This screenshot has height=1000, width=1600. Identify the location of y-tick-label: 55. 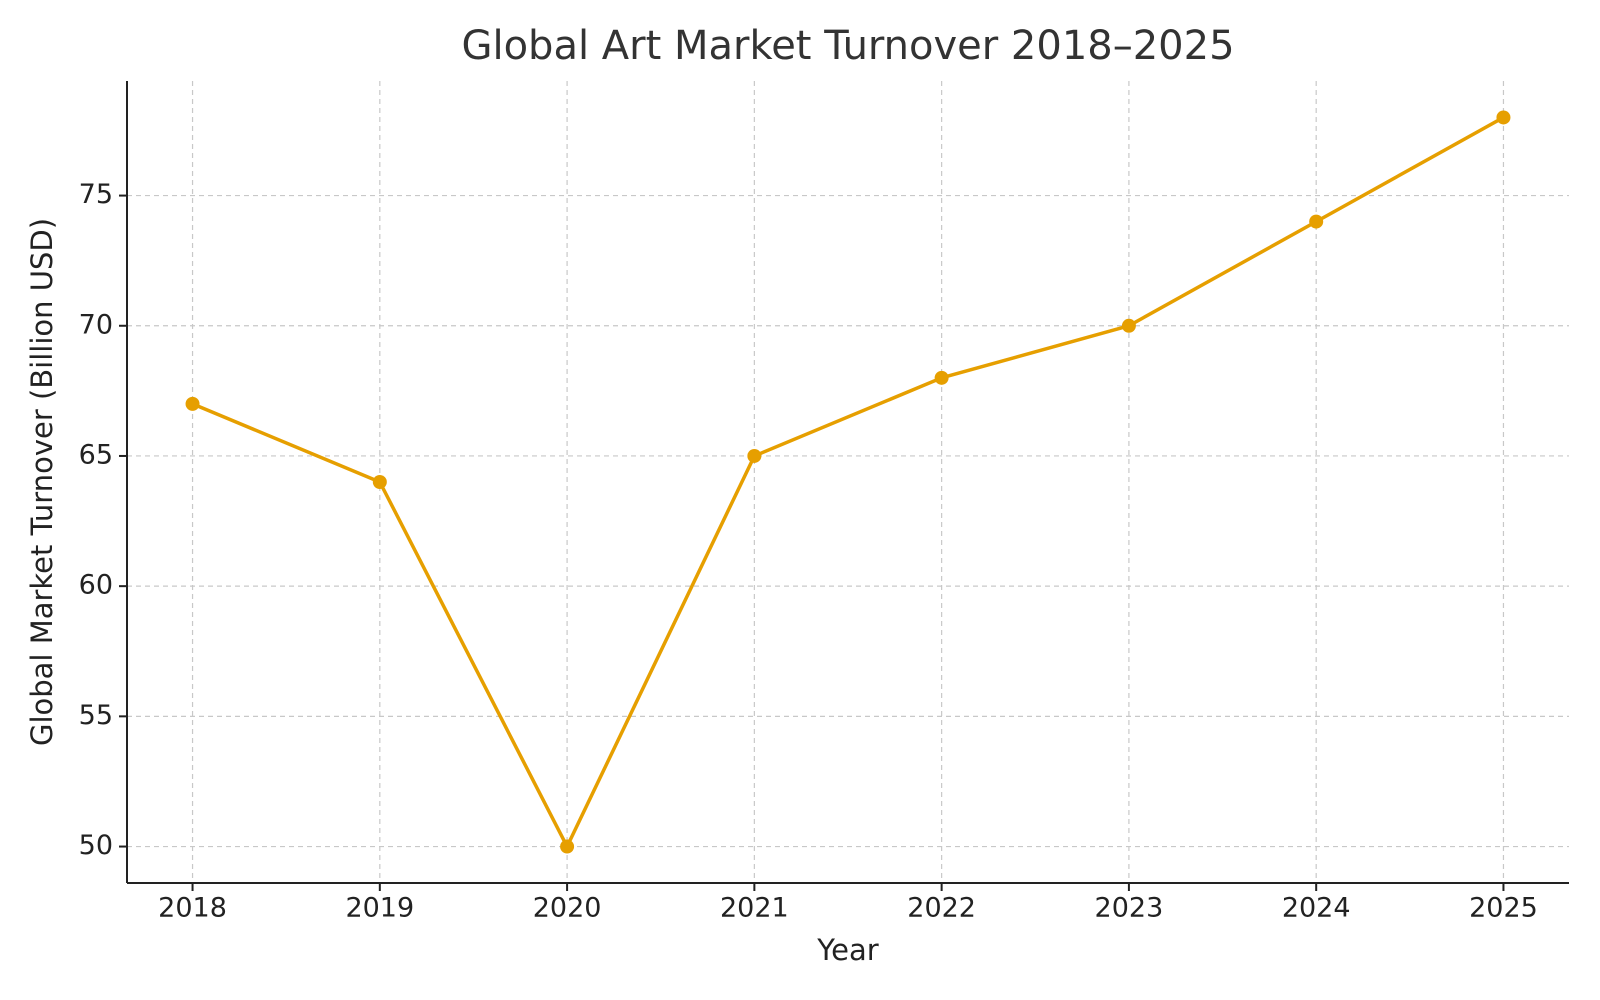
(96, 715).